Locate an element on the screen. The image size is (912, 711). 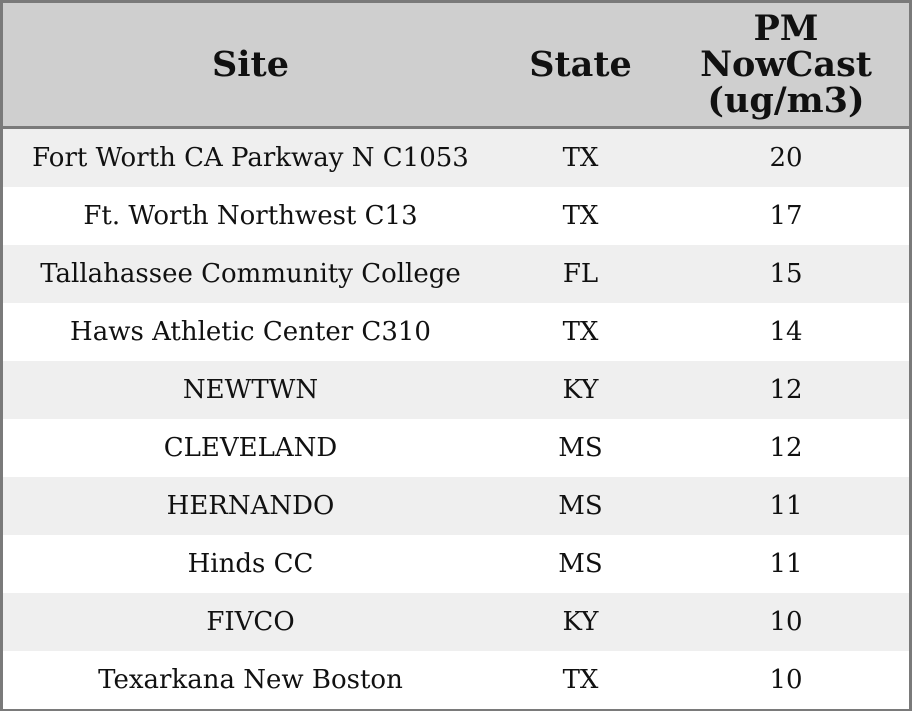
table-row: Fort Worth CA Parkway N C1053 TX 20 is located at coordinates (456, 158).